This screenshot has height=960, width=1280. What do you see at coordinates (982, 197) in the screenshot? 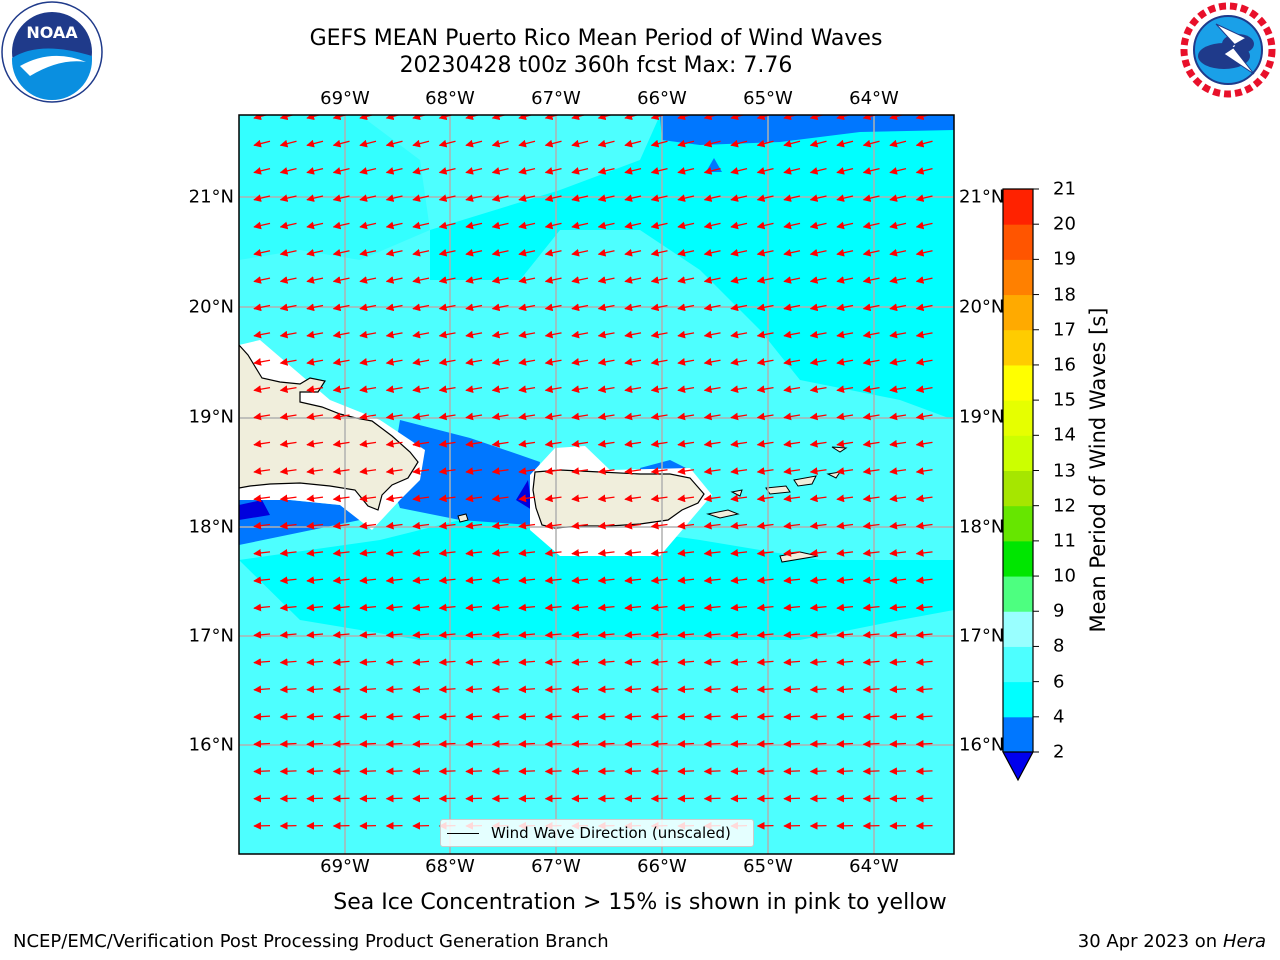
I see `lat-label-right-21n: 21°N` at bounding box center [982, 197].